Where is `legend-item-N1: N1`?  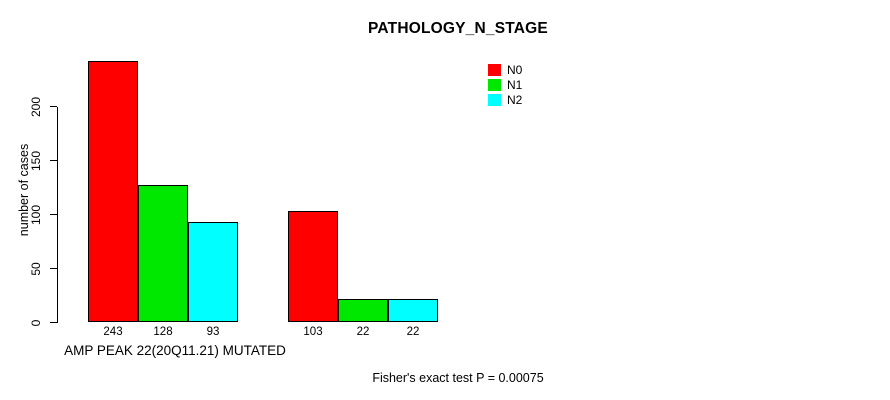
legend-item-N1: N1 is located at coordinates (505, 85).